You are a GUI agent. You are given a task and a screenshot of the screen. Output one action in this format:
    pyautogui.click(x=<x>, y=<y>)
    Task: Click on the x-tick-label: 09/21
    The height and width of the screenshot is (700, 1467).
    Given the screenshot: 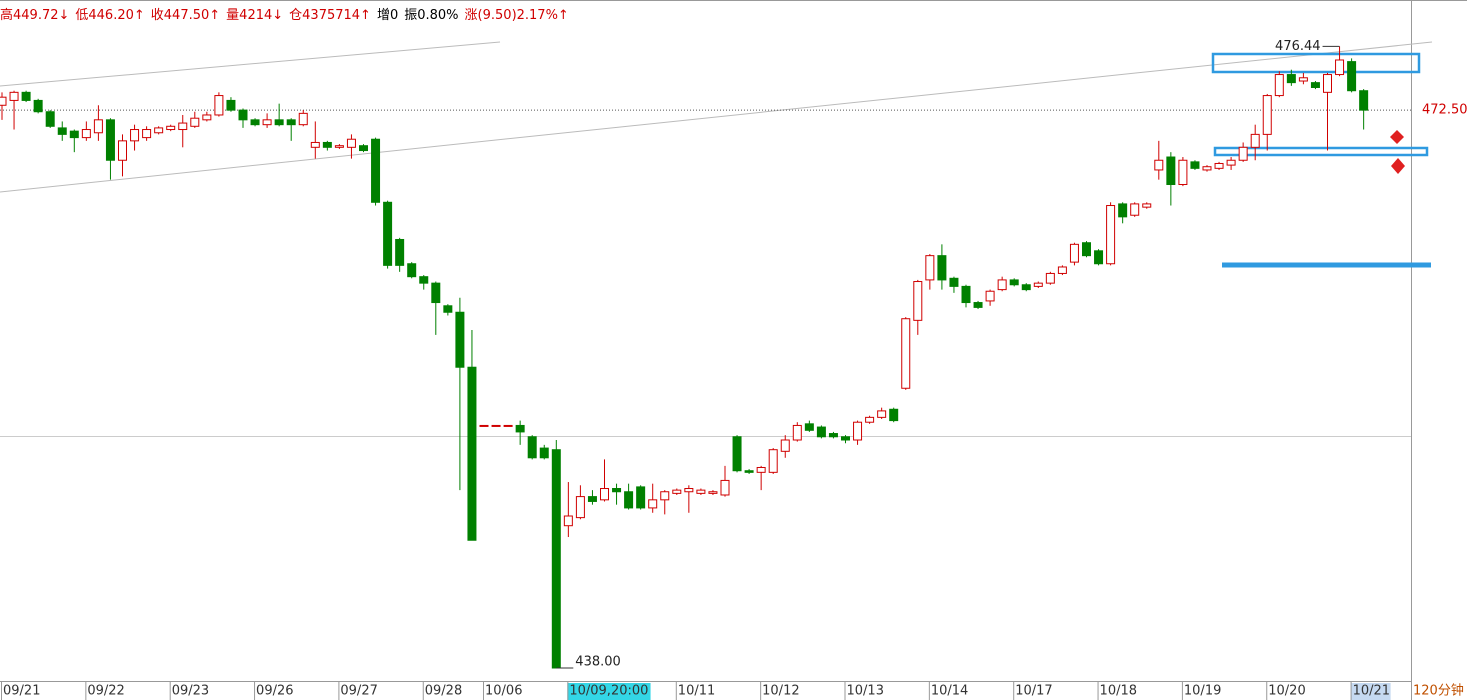 What is the action you would take?
    pyautogui.click(x=21, y=691)
    